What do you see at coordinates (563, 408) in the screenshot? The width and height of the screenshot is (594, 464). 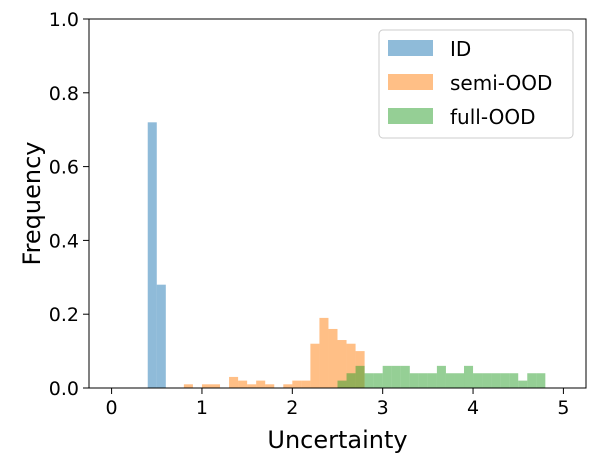 I see `x-tick-label: 5` at bounding box center [563, 408].